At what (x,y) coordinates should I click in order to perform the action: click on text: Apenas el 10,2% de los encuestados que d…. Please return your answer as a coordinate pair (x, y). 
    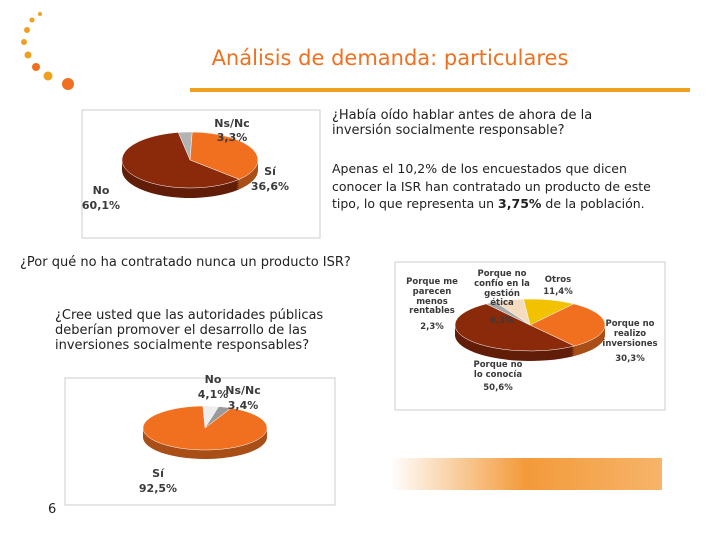
    Looking at the image, I should click on (491, 186).